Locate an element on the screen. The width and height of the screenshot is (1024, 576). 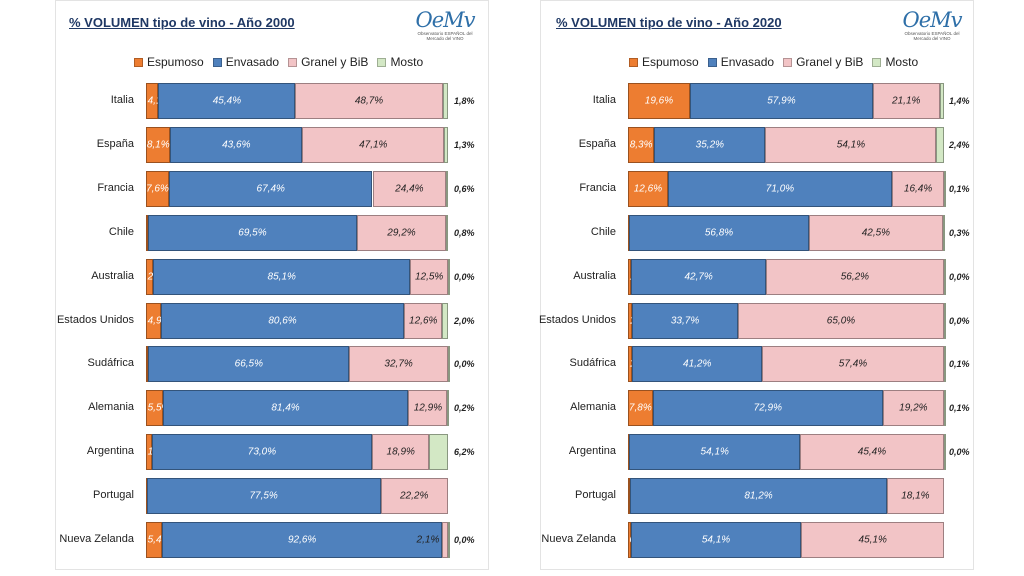
data-label-envasado: 66,5% is located at coordinates (249, 364).